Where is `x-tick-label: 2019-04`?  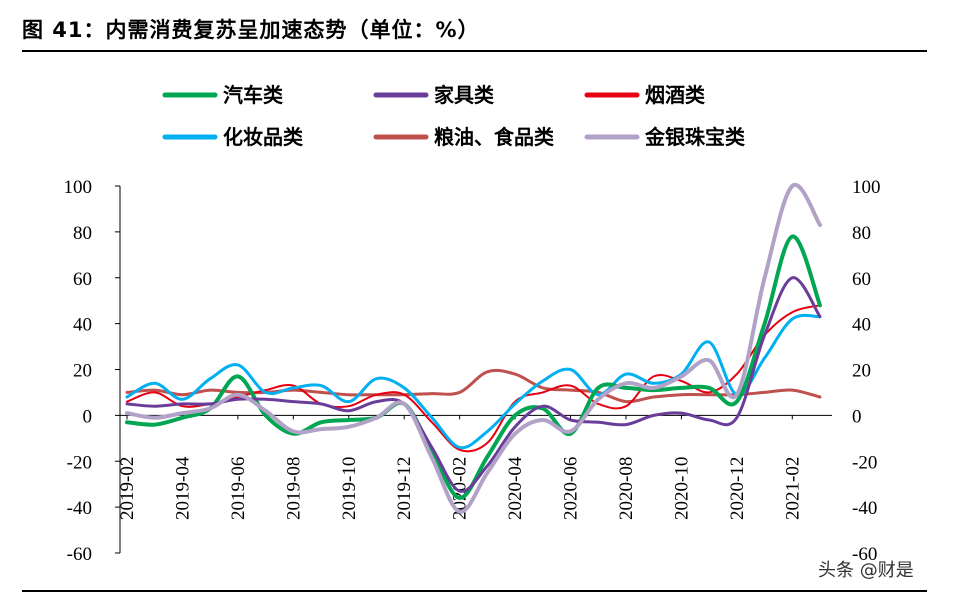 x-tick-label: 2019-04 is located at coordinates (182, 488).